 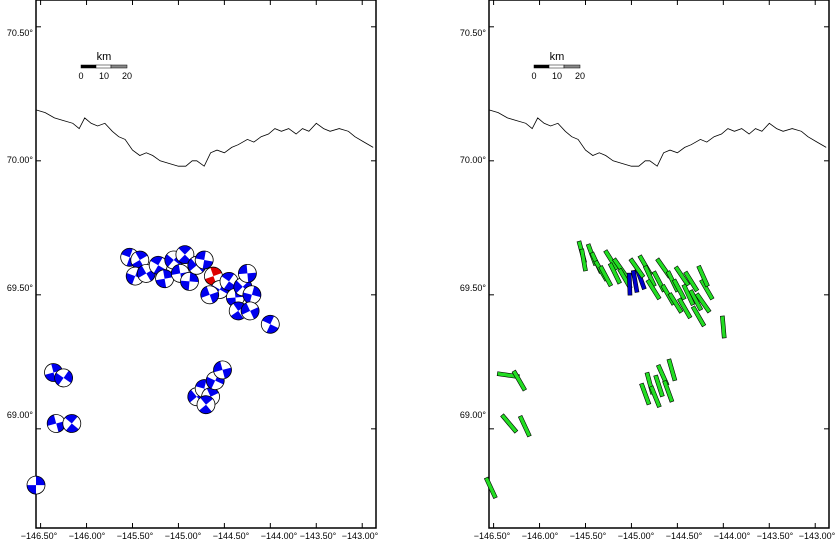 What do you see at coordinates (204, 138) in the screenshot?
I see `left-coastline` at bounding box center [204, 138].